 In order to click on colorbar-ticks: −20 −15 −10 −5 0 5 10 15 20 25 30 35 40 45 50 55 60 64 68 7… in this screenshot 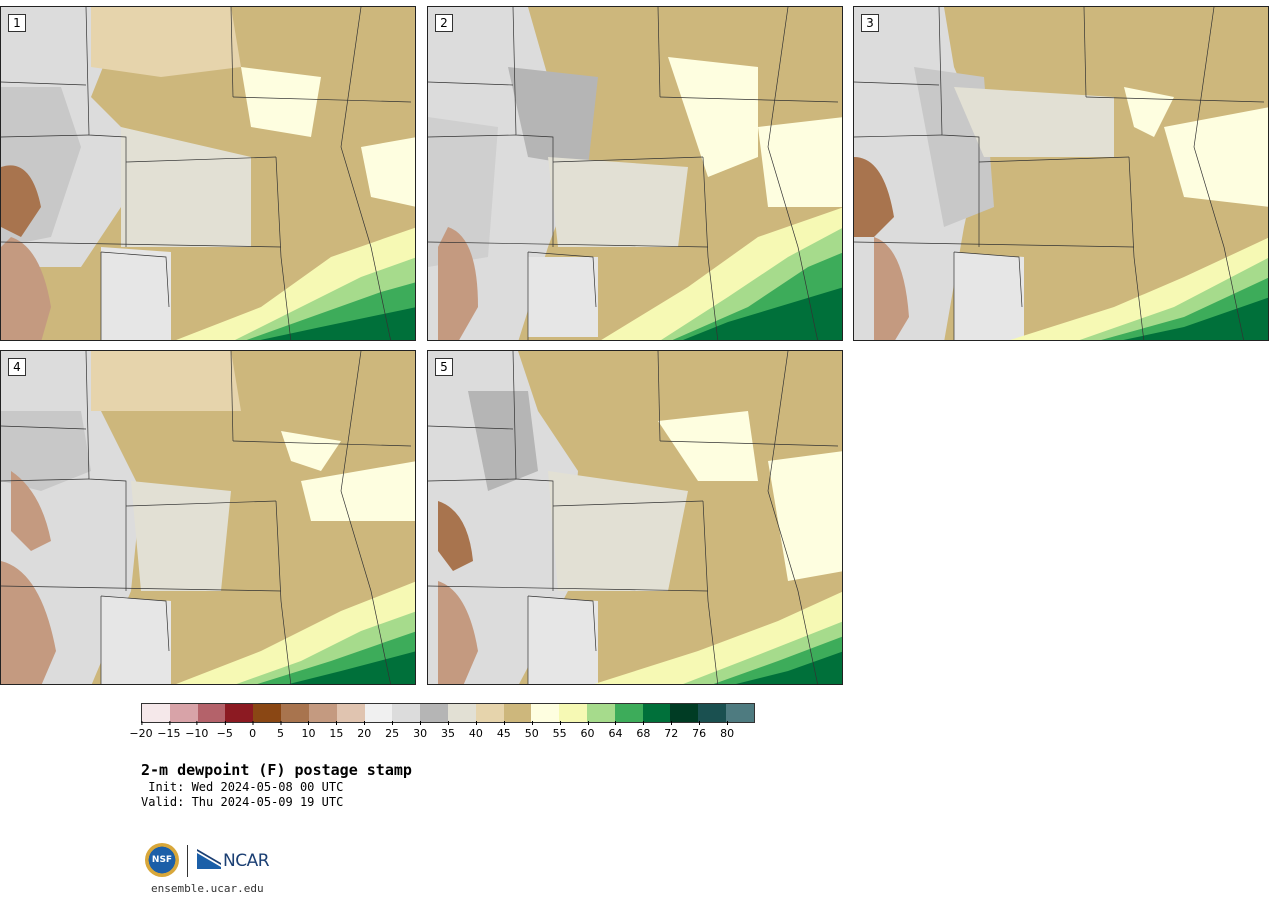, I will do `click(442, 731)`.